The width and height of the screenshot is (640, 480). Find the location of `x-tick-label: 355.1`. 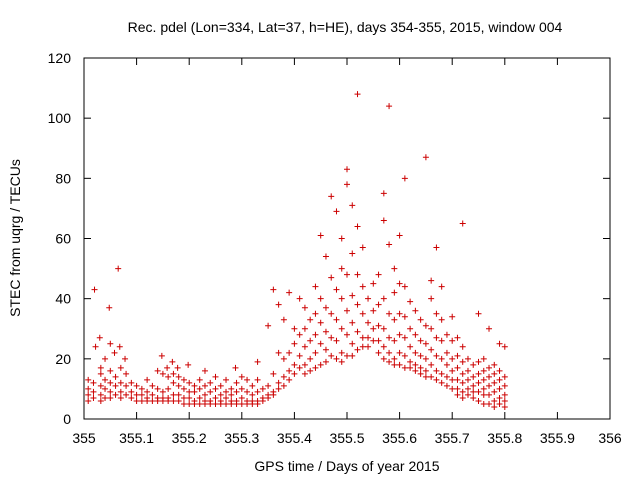

x-tick-label: 355.1 is located at coordinates (136, 438).